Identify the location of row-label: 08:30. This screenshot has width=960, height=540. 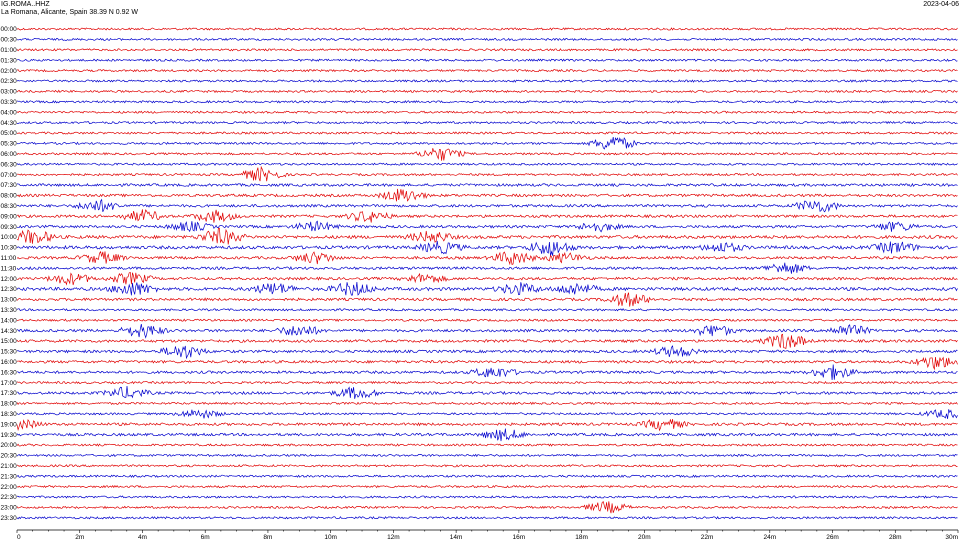
(9, 206).